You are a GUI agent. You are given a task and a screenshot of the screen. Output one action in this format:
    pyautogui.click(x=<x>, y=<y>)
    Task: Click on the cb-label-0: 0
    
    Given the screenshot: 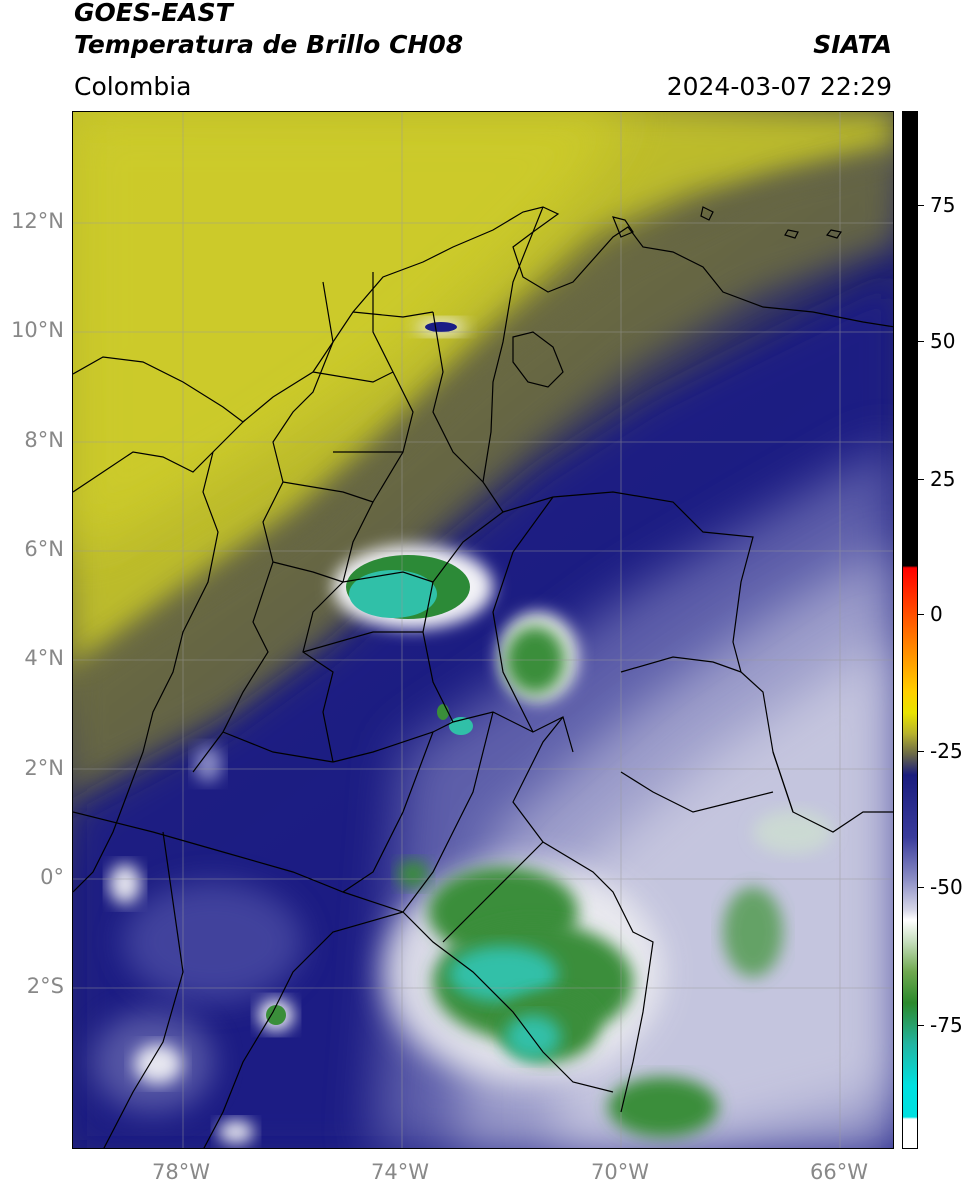 What is the action you would take?
    pyautogui.click(x=936, y=614)
    